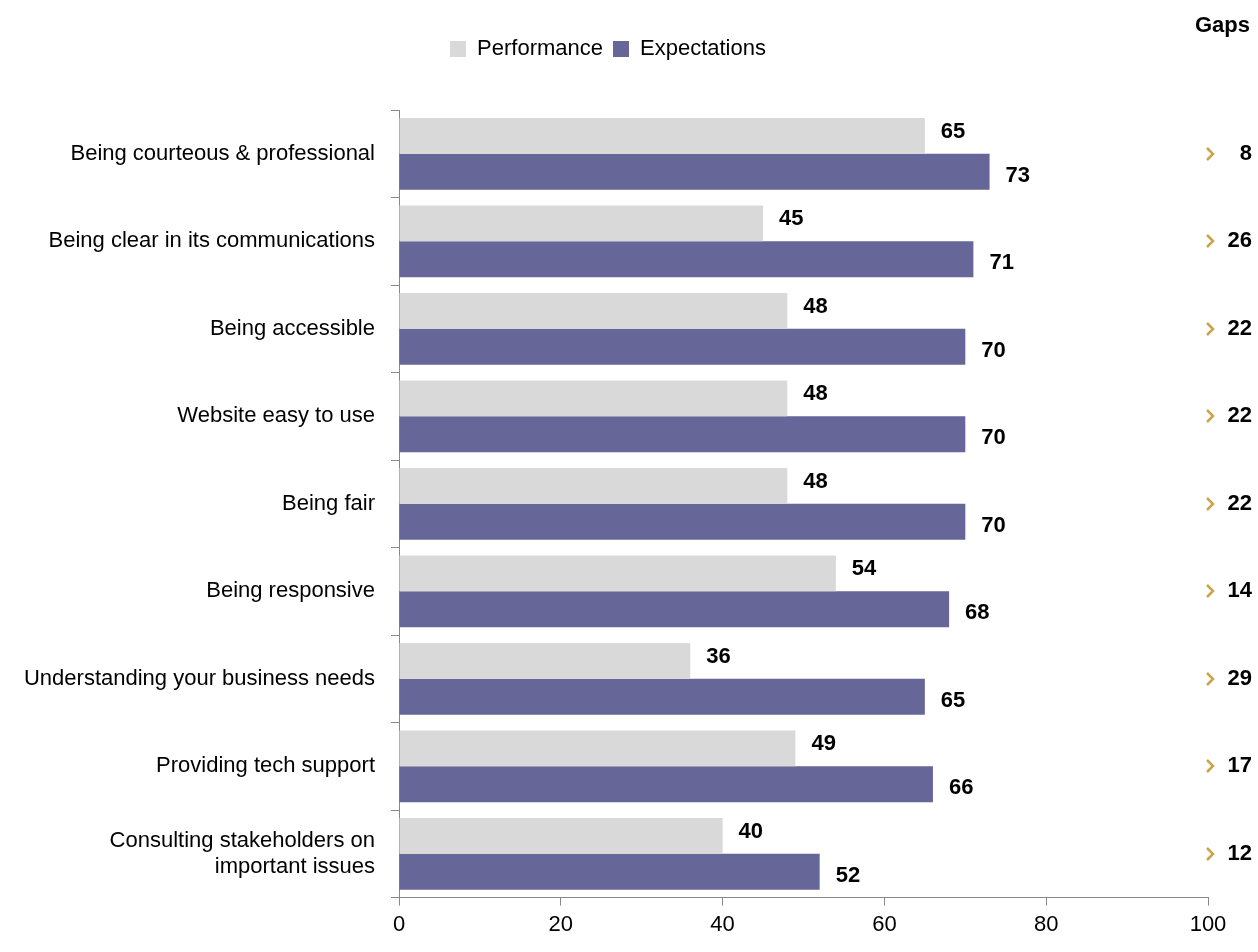  Describe the element at coordinates (265, 765) in the screenshot. I see `y-tick-label: Providing tech support` at that location.